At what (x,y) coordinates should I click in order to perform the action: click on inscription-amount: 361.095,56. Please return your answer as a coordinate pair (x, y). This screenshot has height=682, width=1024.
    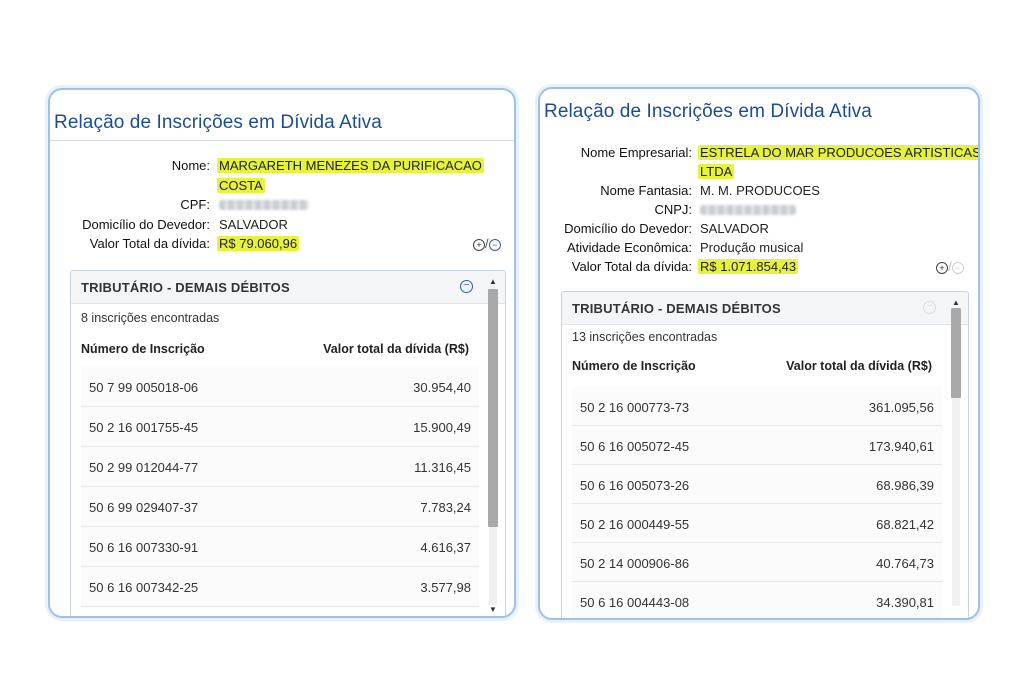
    Looking at the image, I should click on (901, 407).